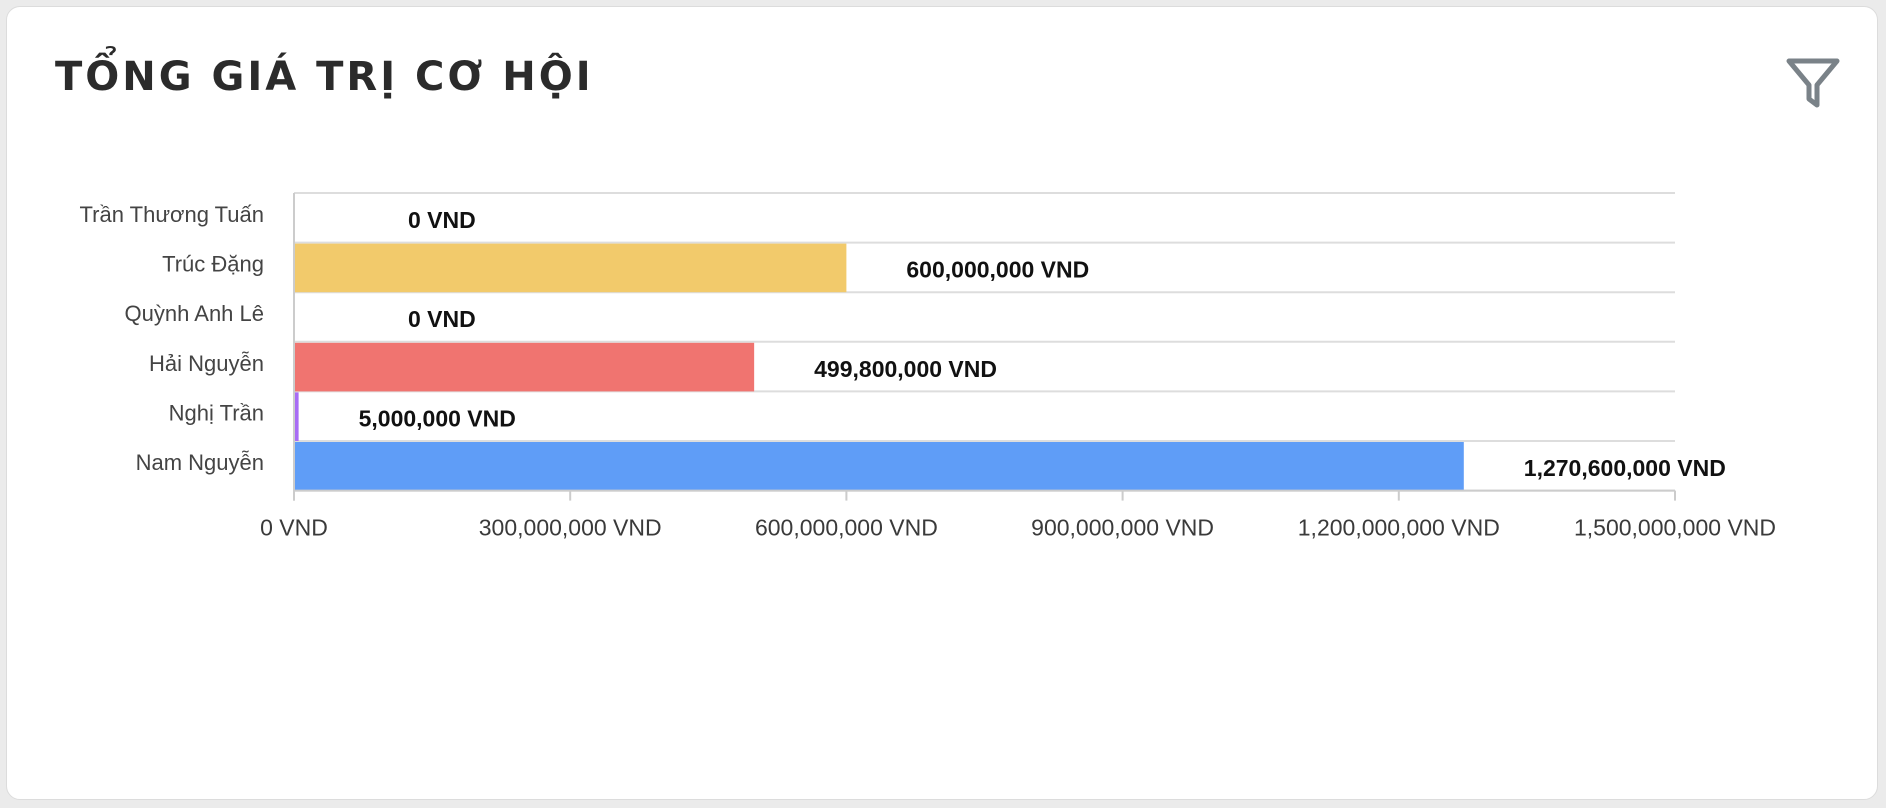 The width and height of the screenshot is (1886, 808). What do you see at coordinates (172, 214) in the screenshot?
I see `category-label: Trần Thương Tuấn` at bounding box center [172, 214].